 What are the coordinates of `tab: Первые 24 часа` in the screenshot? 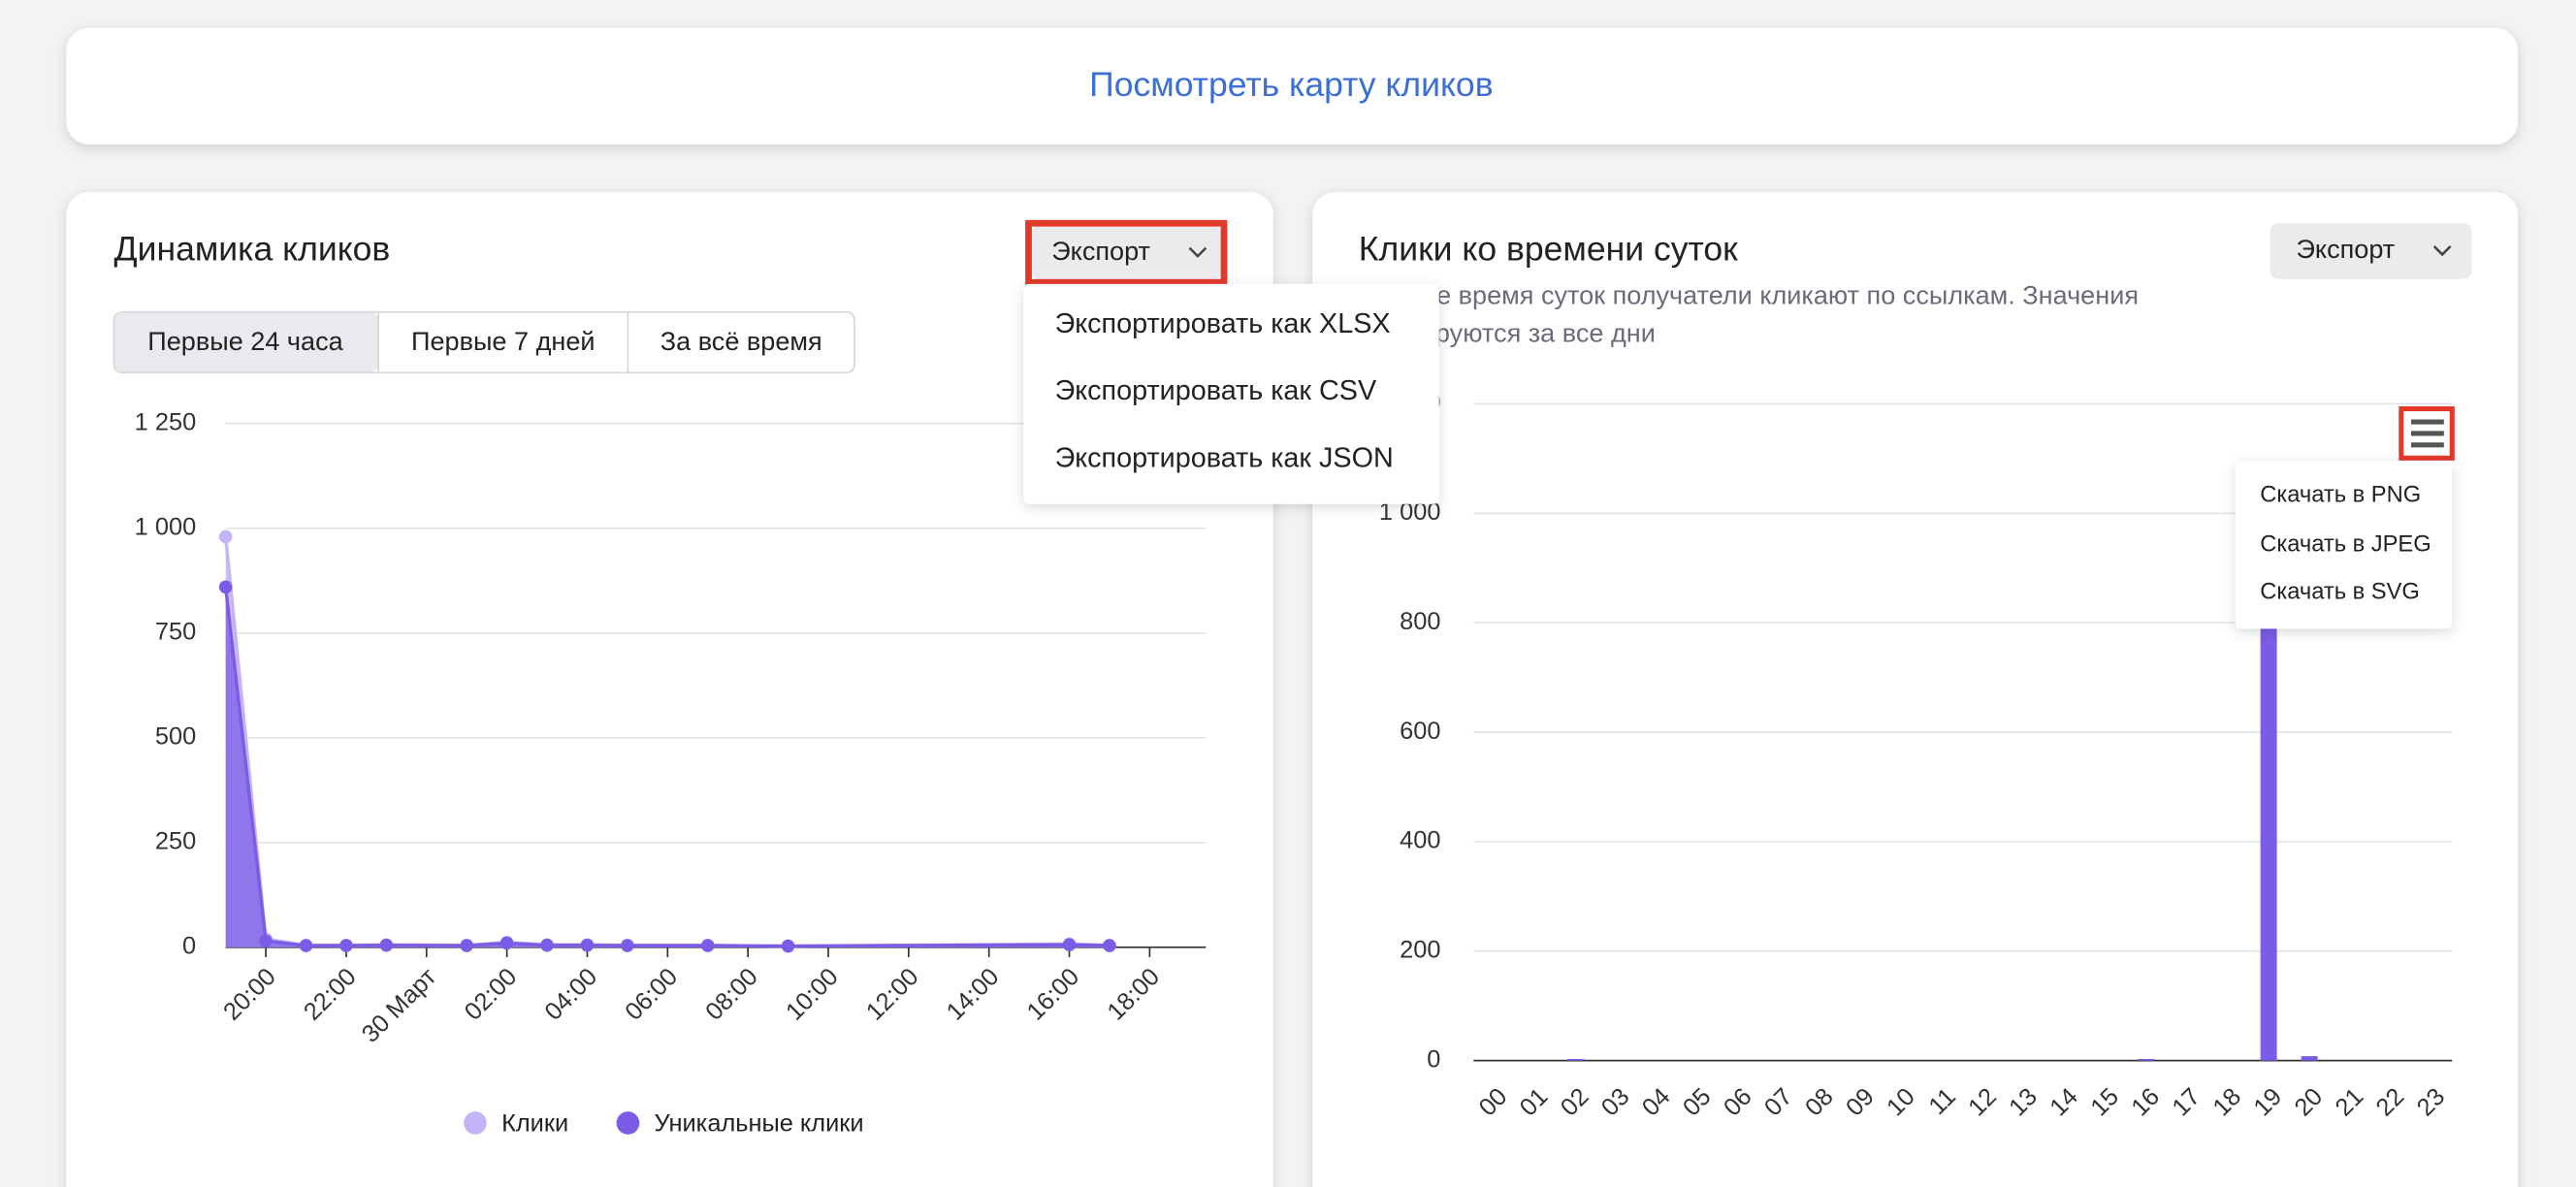 It's located at (245, 341).